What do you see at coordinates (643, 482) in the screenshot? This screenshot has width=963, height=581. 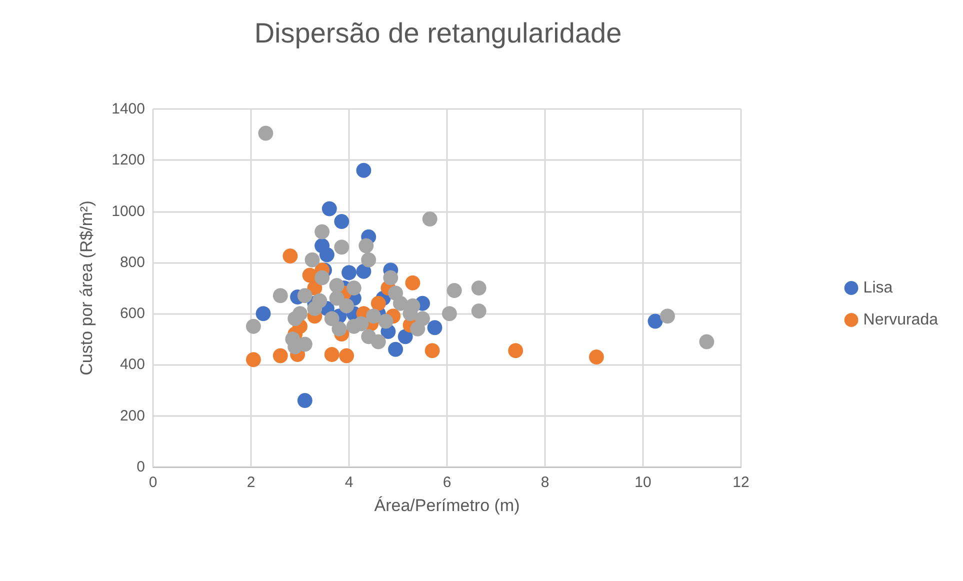 I see `x-tick-label: 10` at bounding box center [643, 482].